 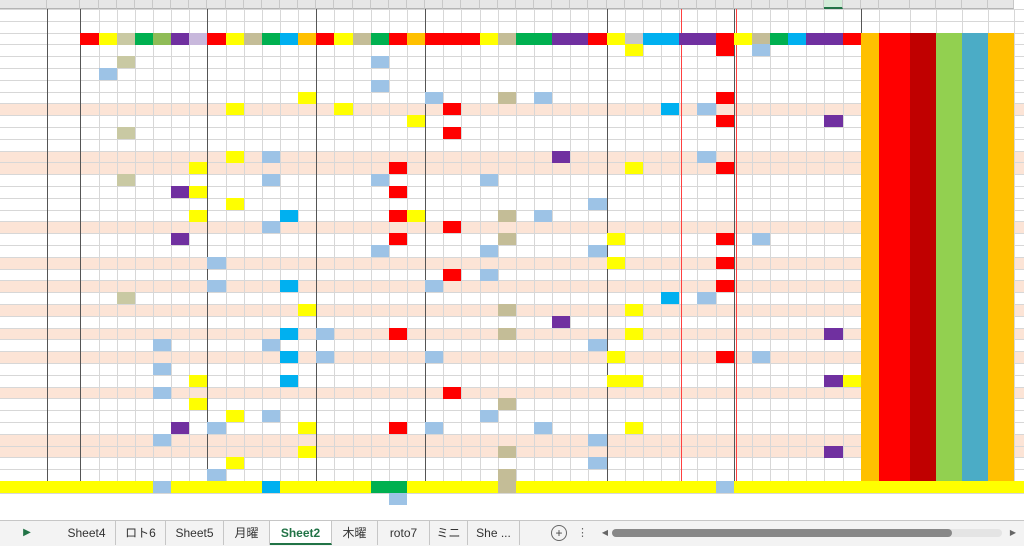 What do you see at coordinates (195, 533) in the screenshot?
I see `tab-sheet5: Sheet5` at bounding box center [195, 533].